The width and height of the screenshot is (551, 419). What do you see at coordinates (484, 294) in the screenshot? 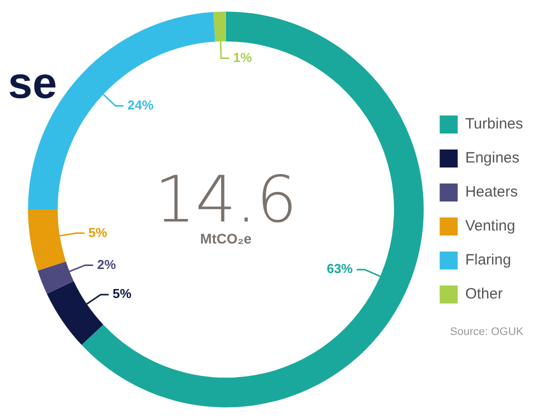
I see `legend-label: Other` at bounding box center [484, 294].